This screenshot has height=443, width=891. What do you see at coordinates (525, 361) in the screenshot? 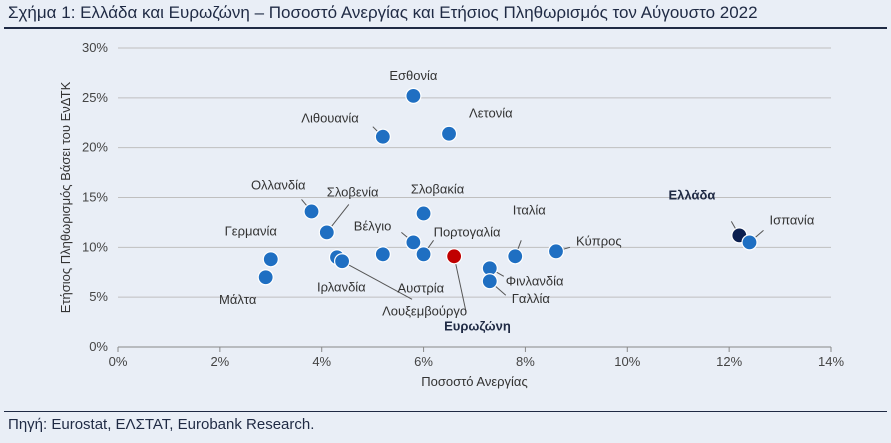
I see `x-tick-label: 8%` at bounding box center [525, 361].